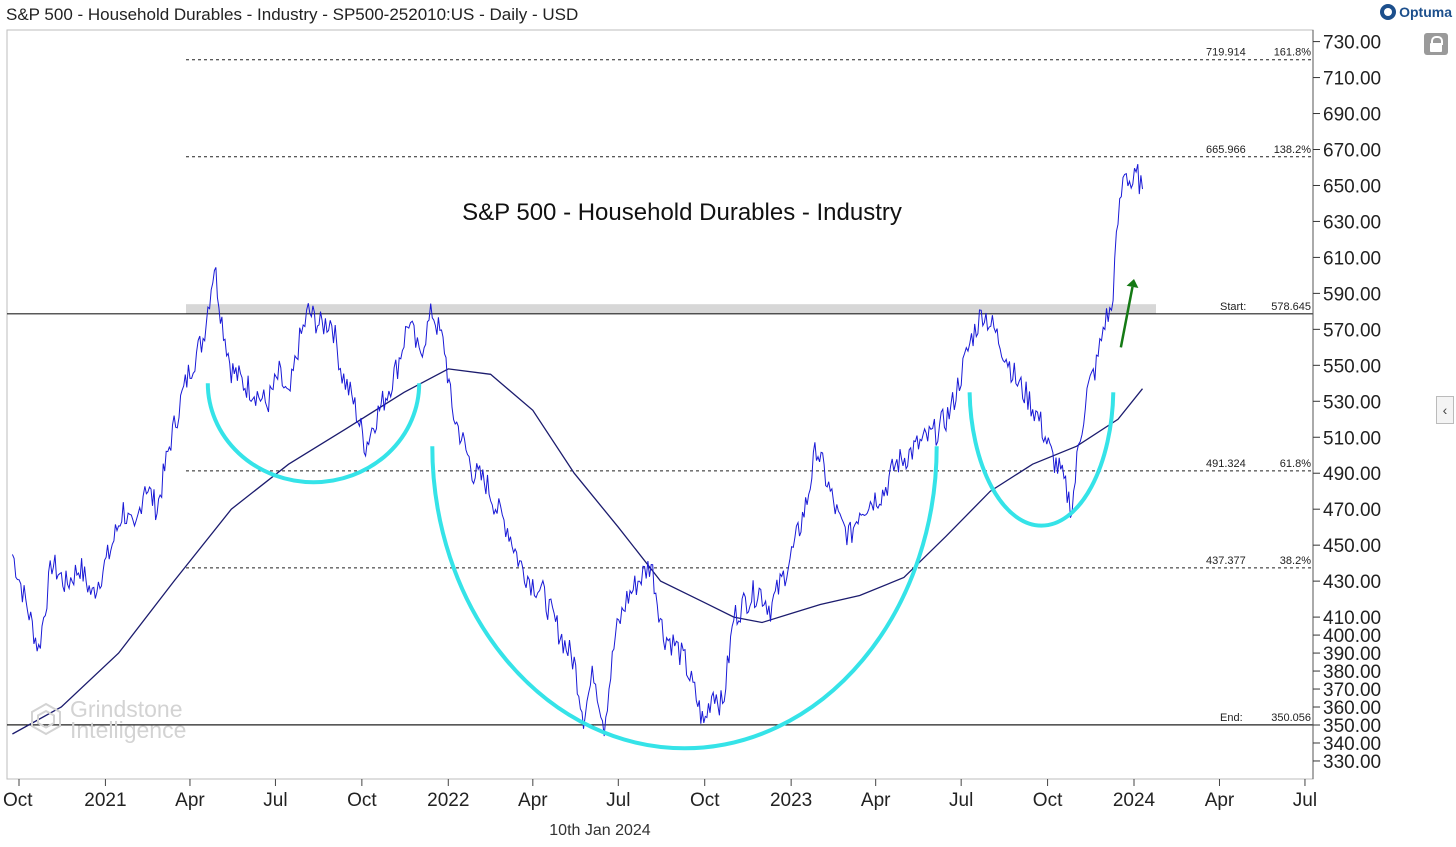 This screenshot has height=847, width=1456. What do you see at coordinates (1352, 79) in the screenshot?
I see `y-tick-label: 710.00` at bounding box center [1352, 79].